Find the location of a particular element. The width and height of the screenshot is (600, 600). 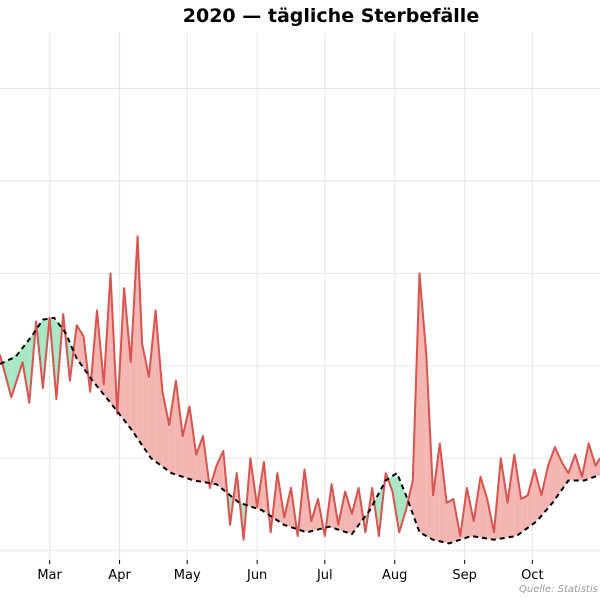

x-tick-label: May is located at coordinates (187, 575).